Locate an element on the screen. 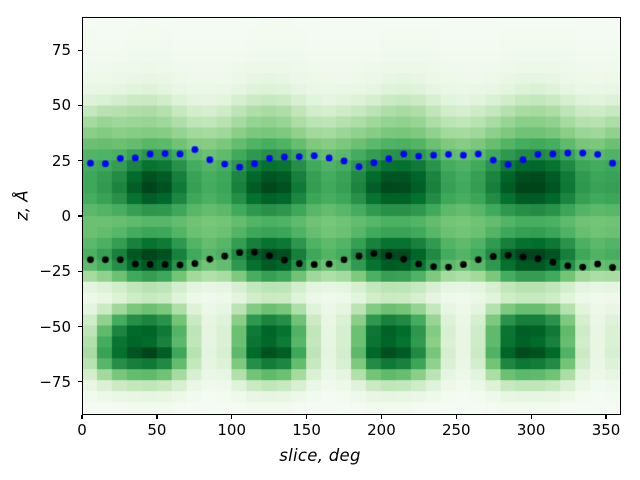 The width and height of the screenshot is (640, 480). x-tick-label: 50 is located at coordinates (157, 430).